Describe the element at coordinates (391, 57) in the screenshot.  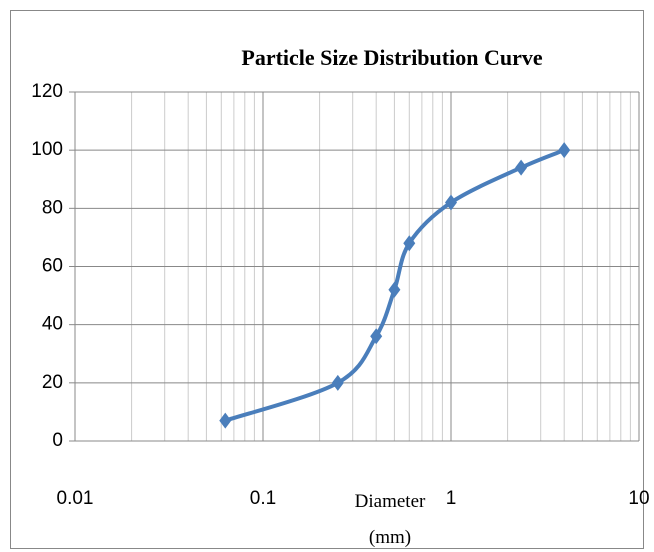
I see `chart-title: Particle Size Distribution Curve` at that location.